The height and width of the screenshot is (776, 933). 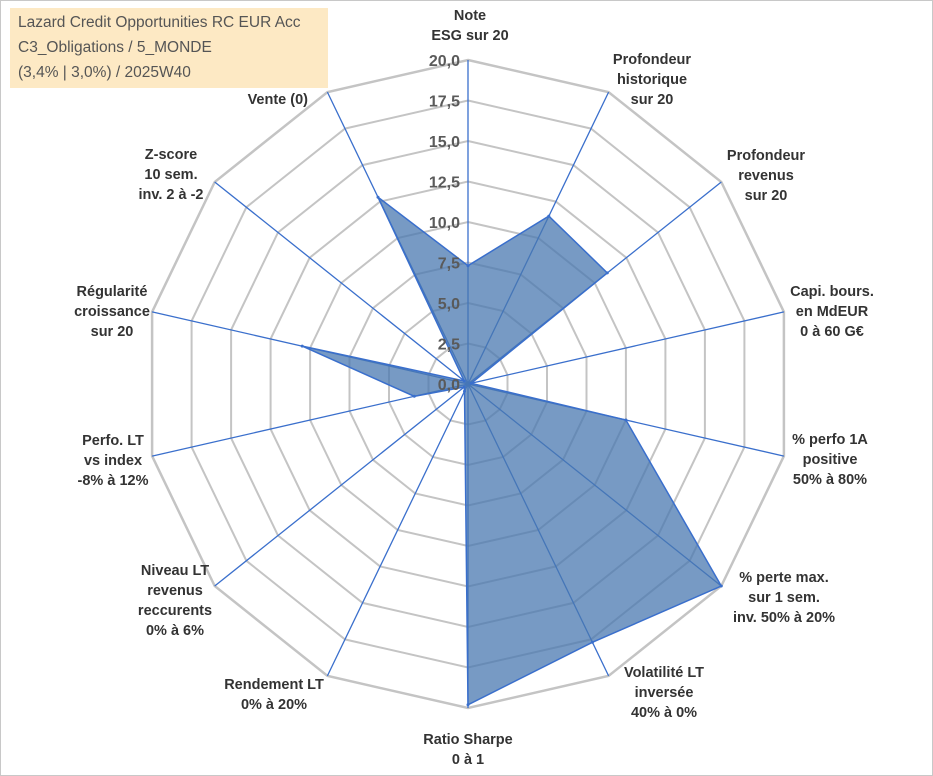 I want to click on axis-label: 50% à 80%, so click(x=830, y=480).